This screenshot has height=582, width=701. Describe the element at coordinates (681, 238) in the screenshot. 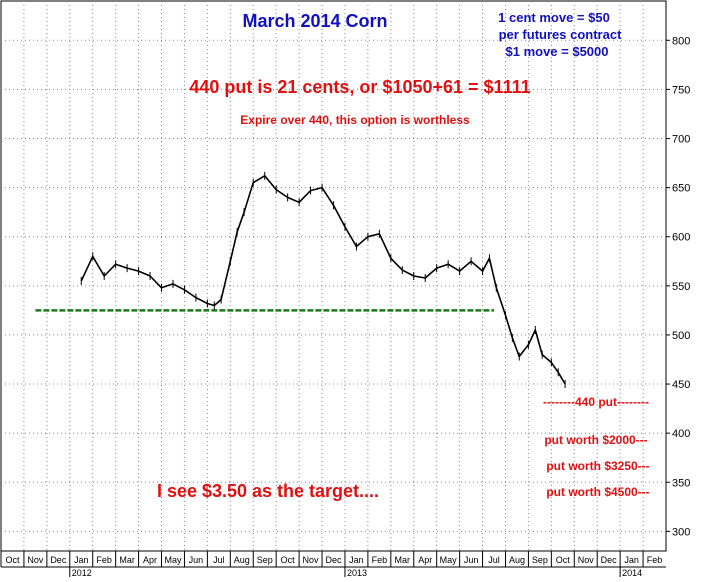

I see `y-tick-label: 600` at that location.